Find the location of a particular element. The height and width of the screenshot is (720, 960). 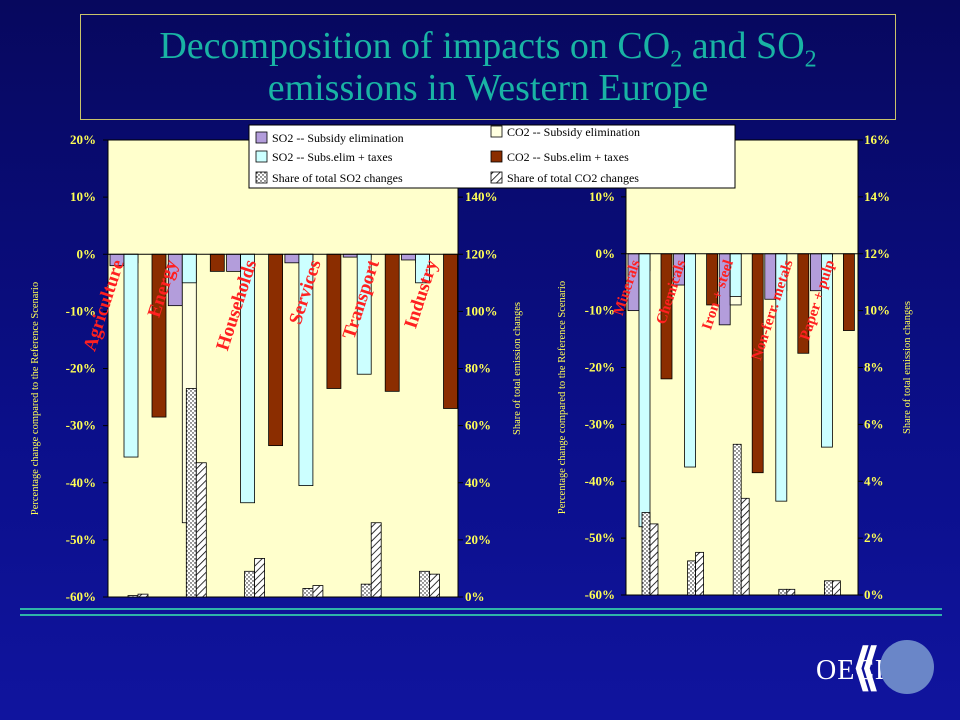

y2-tick-label: 14% is located at coordinates (877, 196).